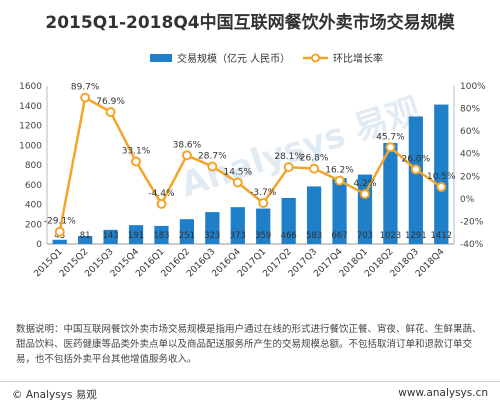 The height and width of the screenshot is (408, 500). What do you see at coordinates (263, 236) in the screenshot?
I see `bar-value-label: 359` at bounding box center [263, 236].